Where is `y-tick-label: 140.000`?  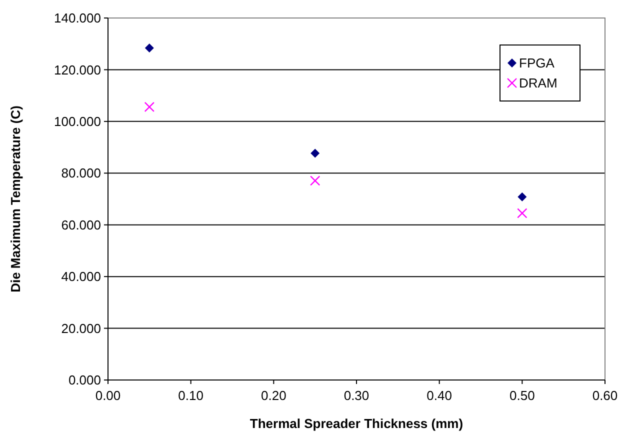 y-tick-label: 140.000 is located at coordinates (77, 18).